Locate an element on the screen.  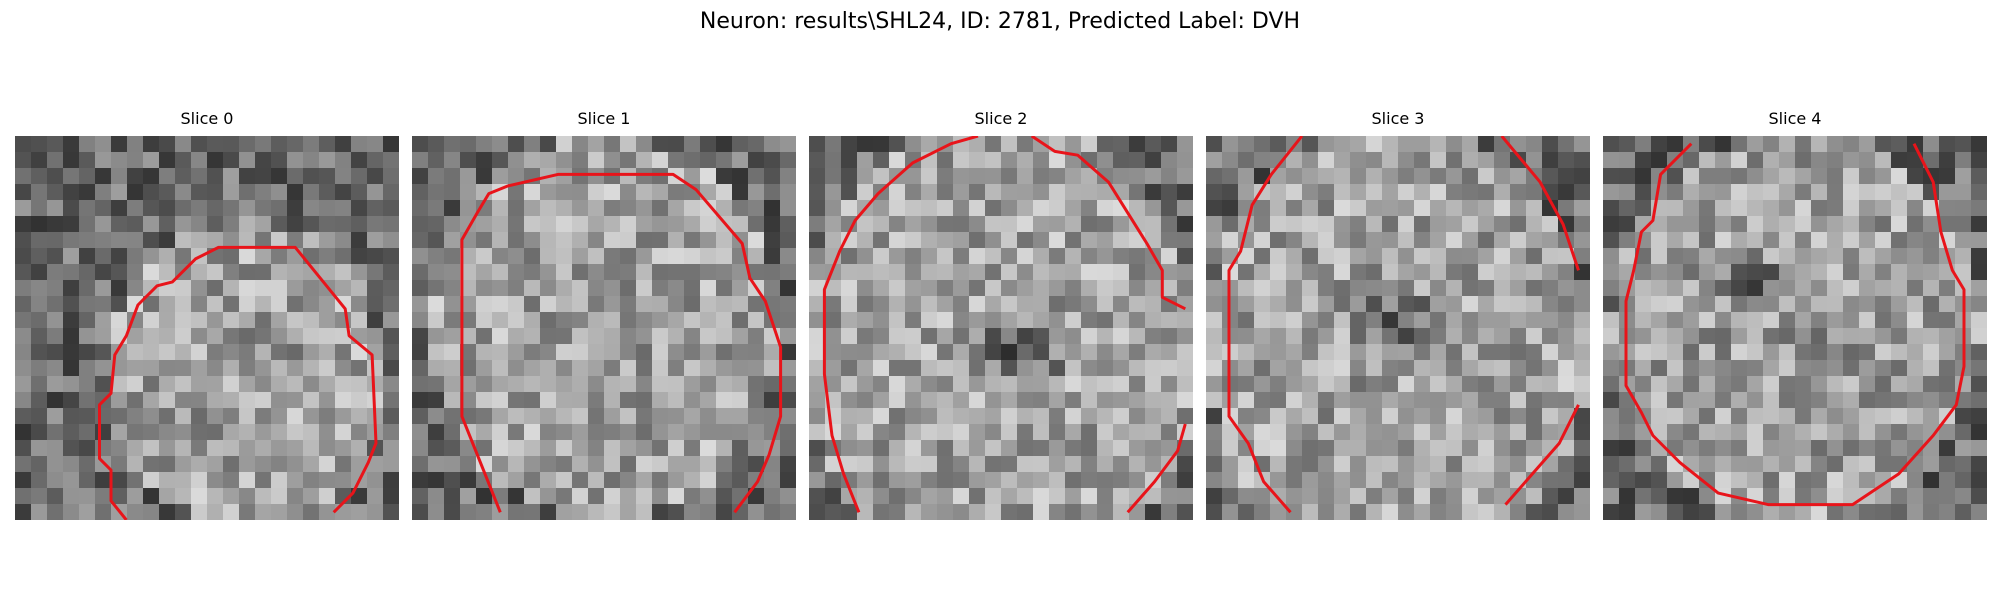
slice-panel-1: Slice 1 is located at coordinates (604, 314).